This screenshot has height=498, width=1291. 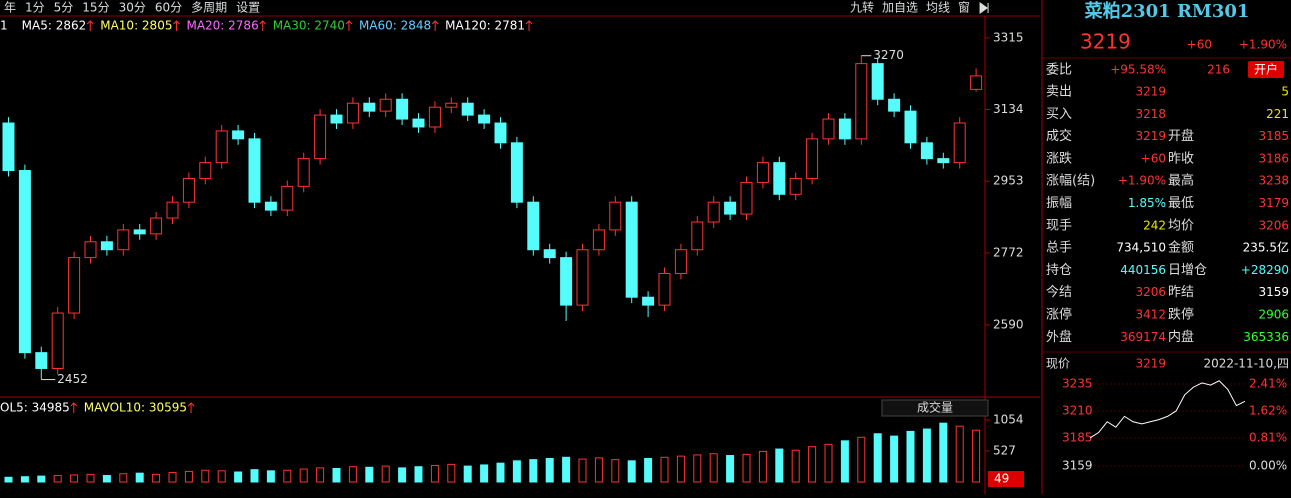 I want to click on row-label: 最低, so click(x=1181, y=203).